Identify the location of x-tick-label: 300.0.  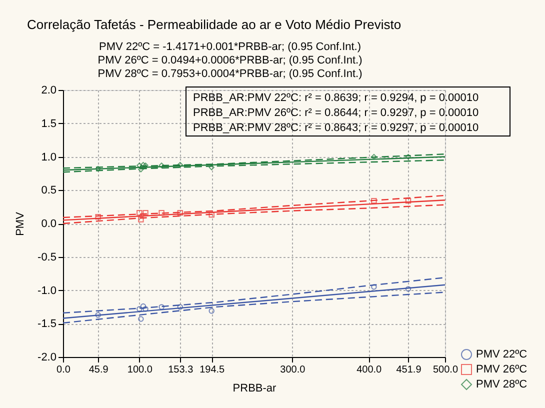
(293, 370).